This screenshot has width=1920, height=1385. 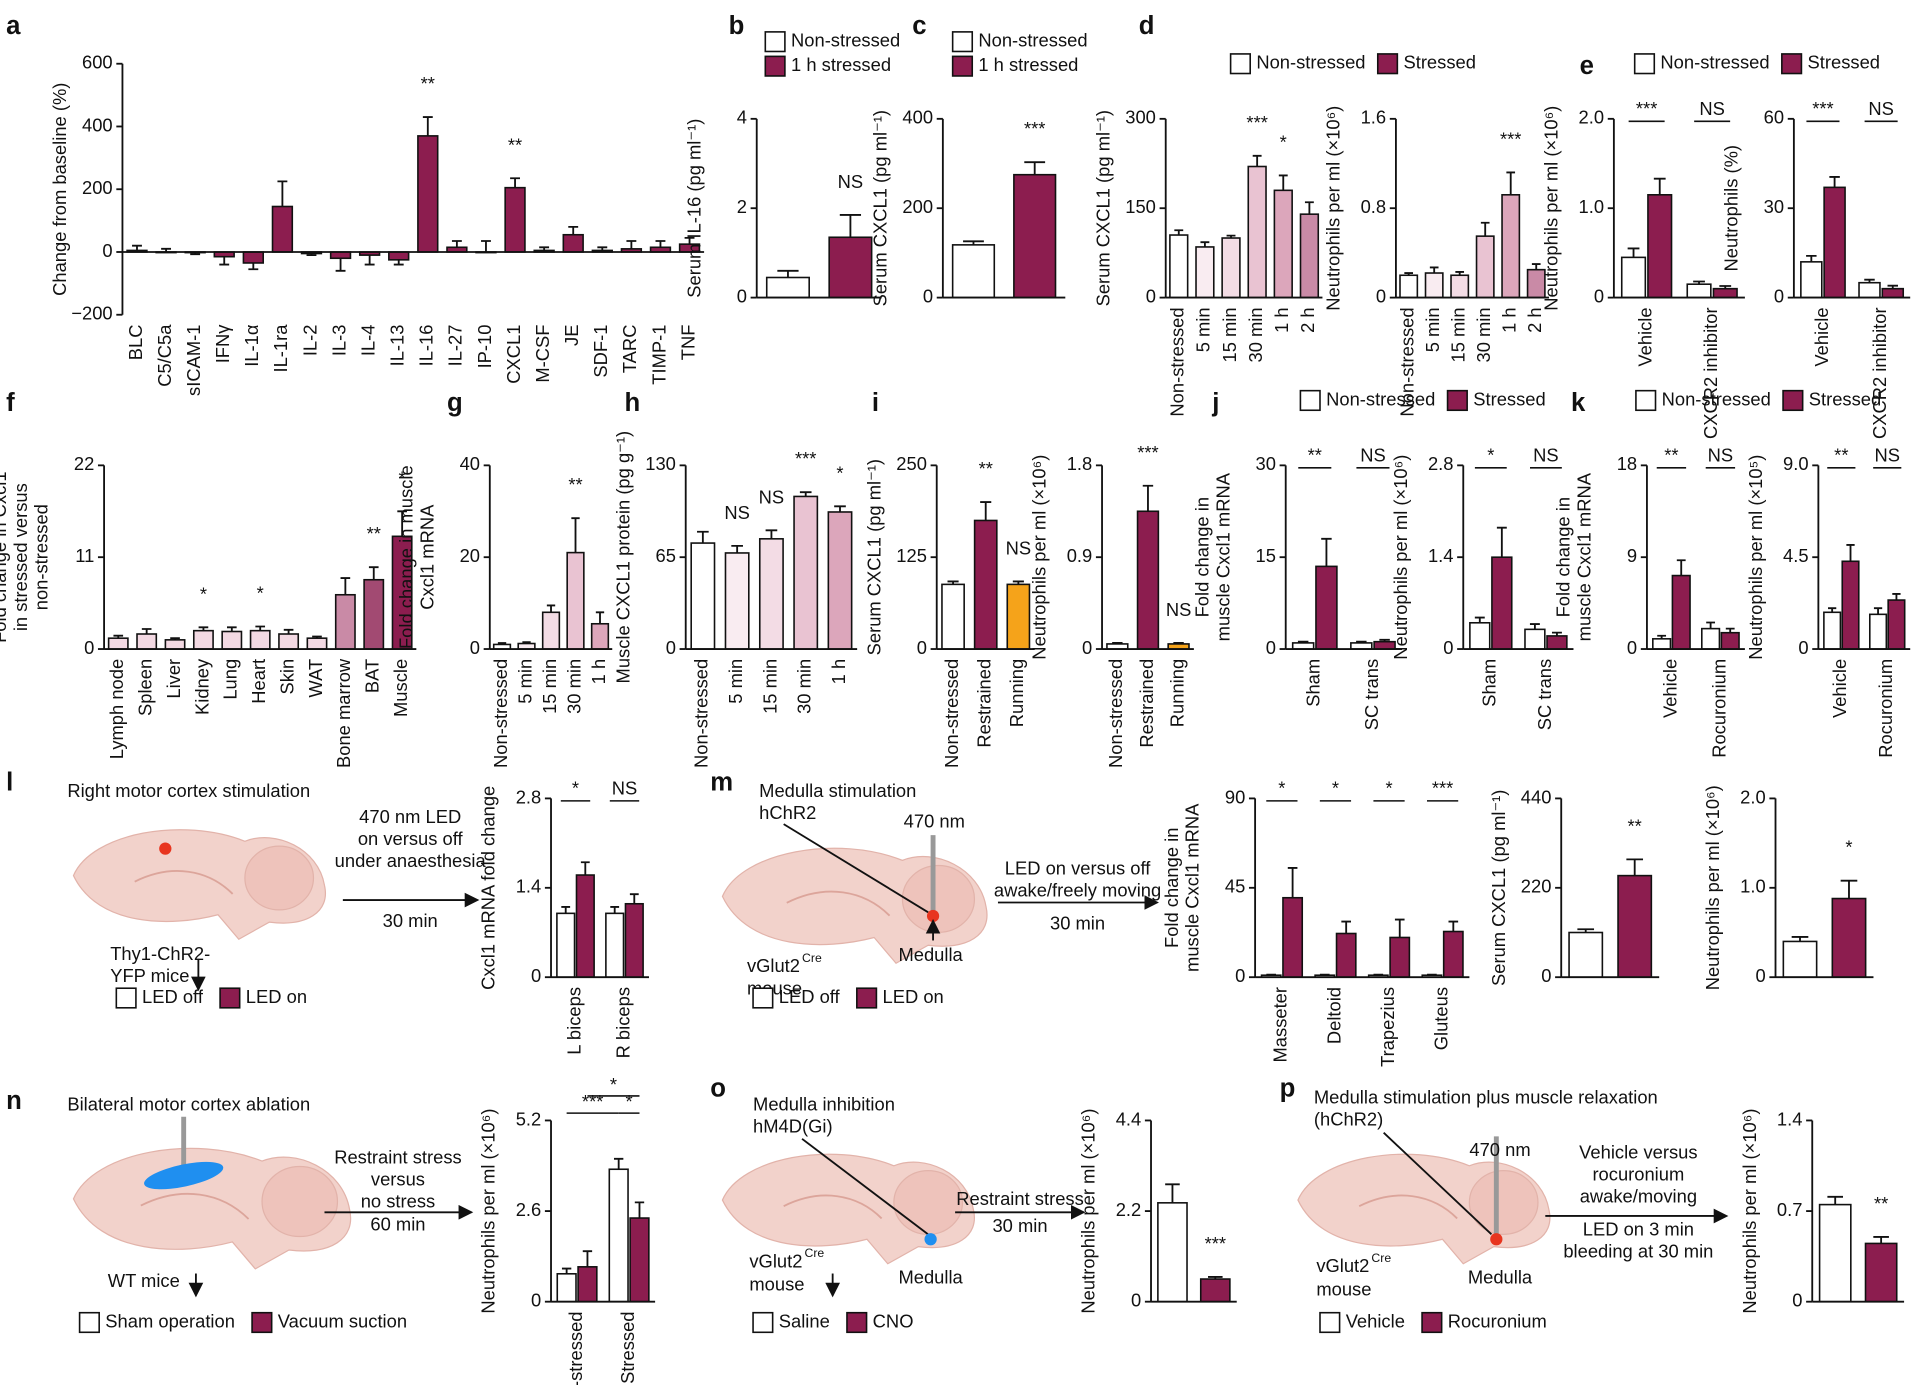 What do you see at coordinates (1342, 1265) in the screenshot?
I see `diagram-label: vGlut2` at bounding box center [1342, 1265].